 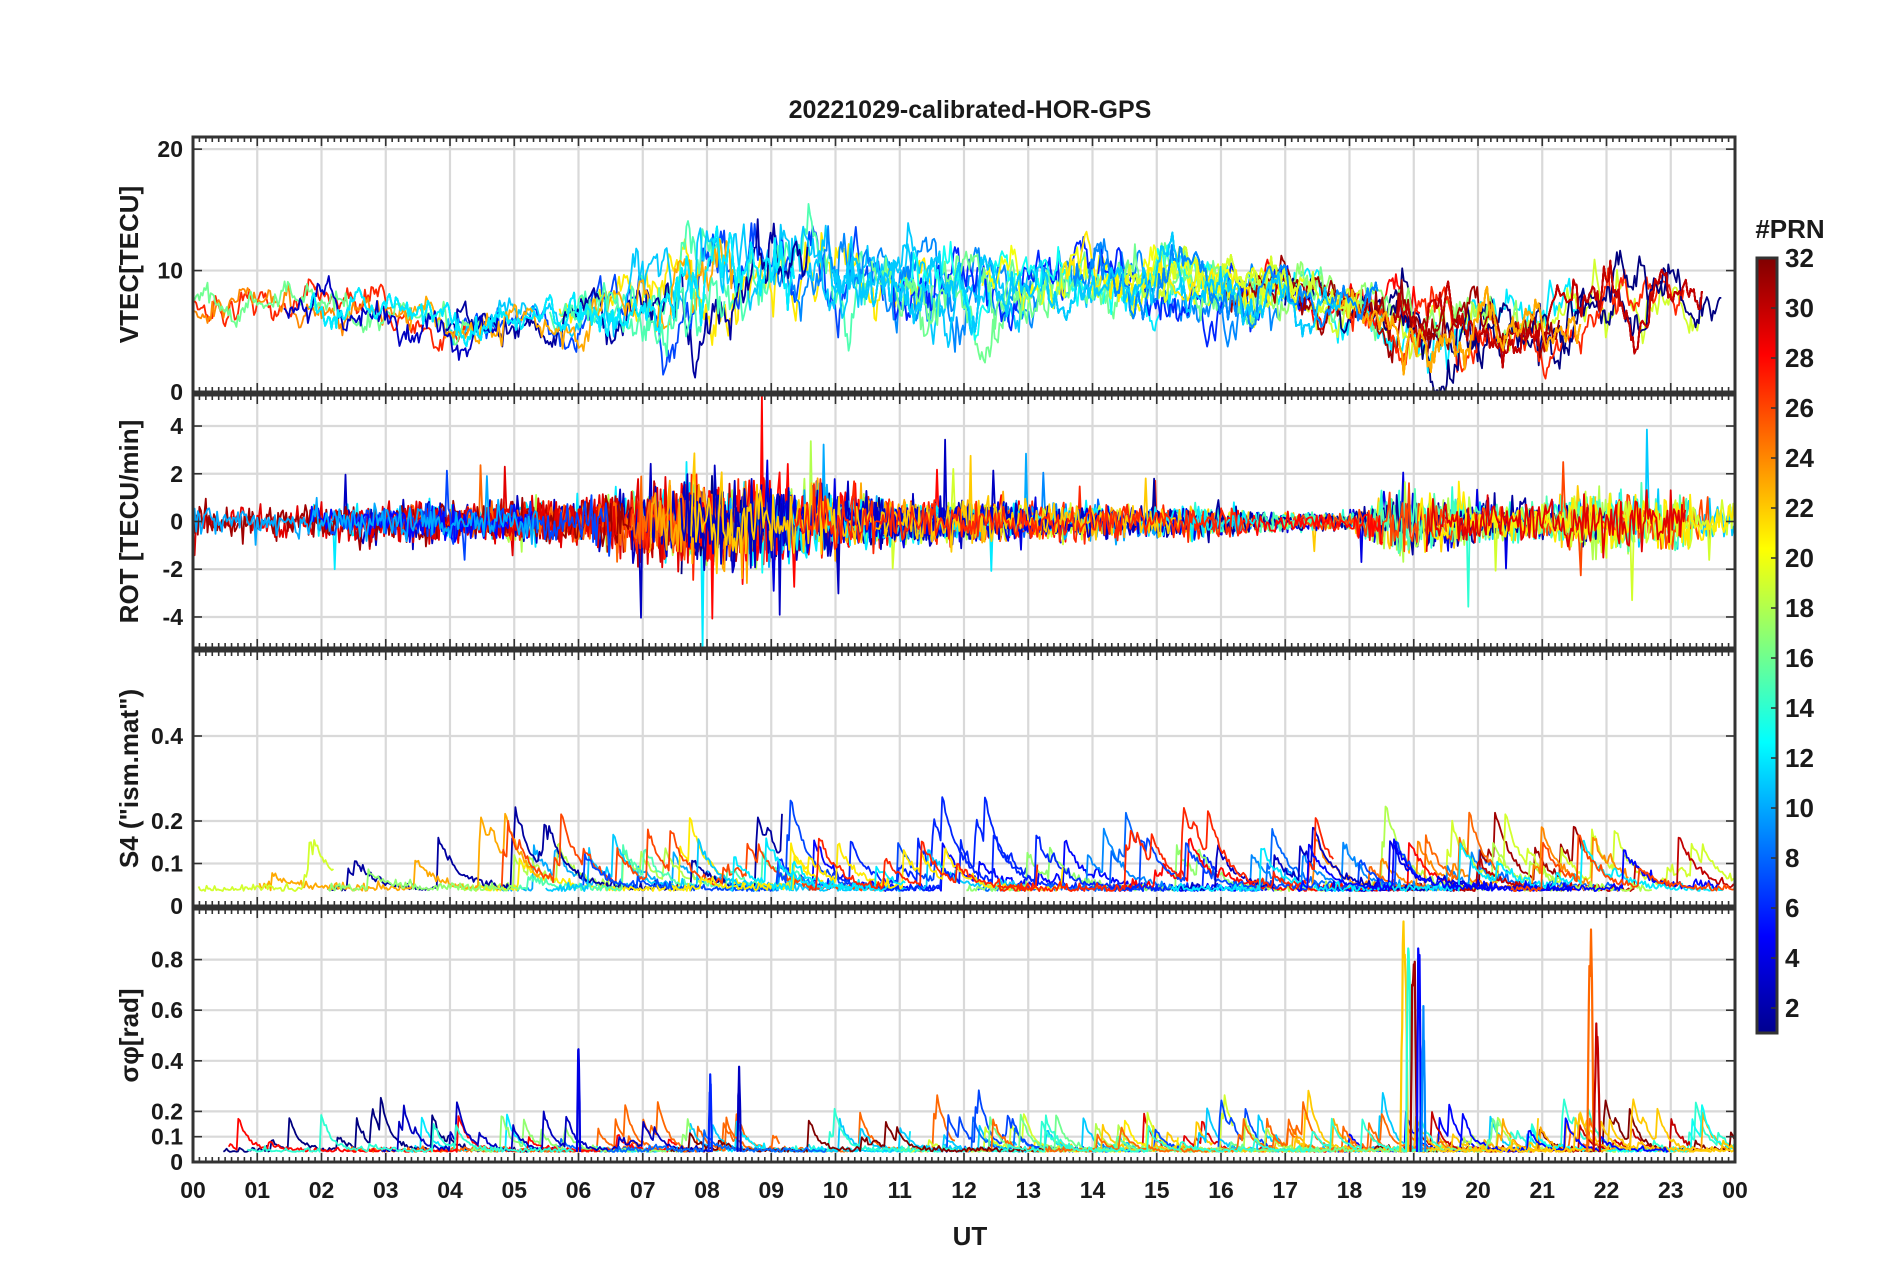 What do you see at coordinates (450, 1190) in the screenshot?
I see `x-tick-label: 04` at bounding box center [450, 1190].